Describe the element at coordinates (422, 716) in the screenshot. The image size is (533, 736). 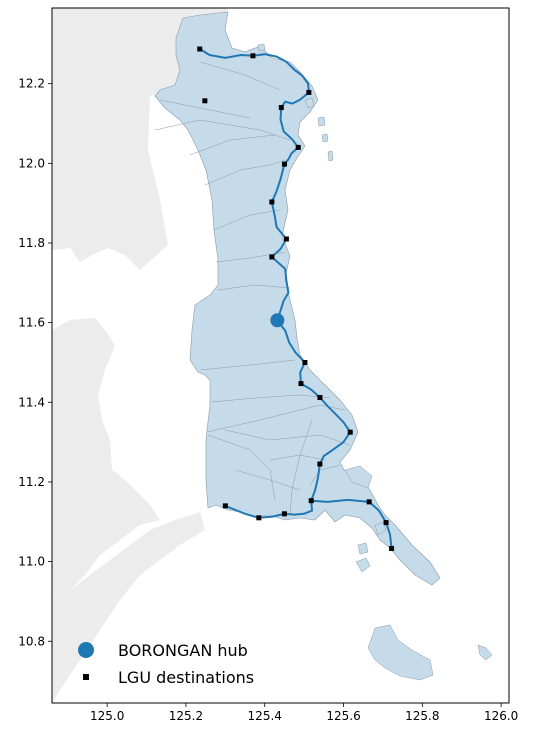
I see `x-tick-label: 125.8` at that location.